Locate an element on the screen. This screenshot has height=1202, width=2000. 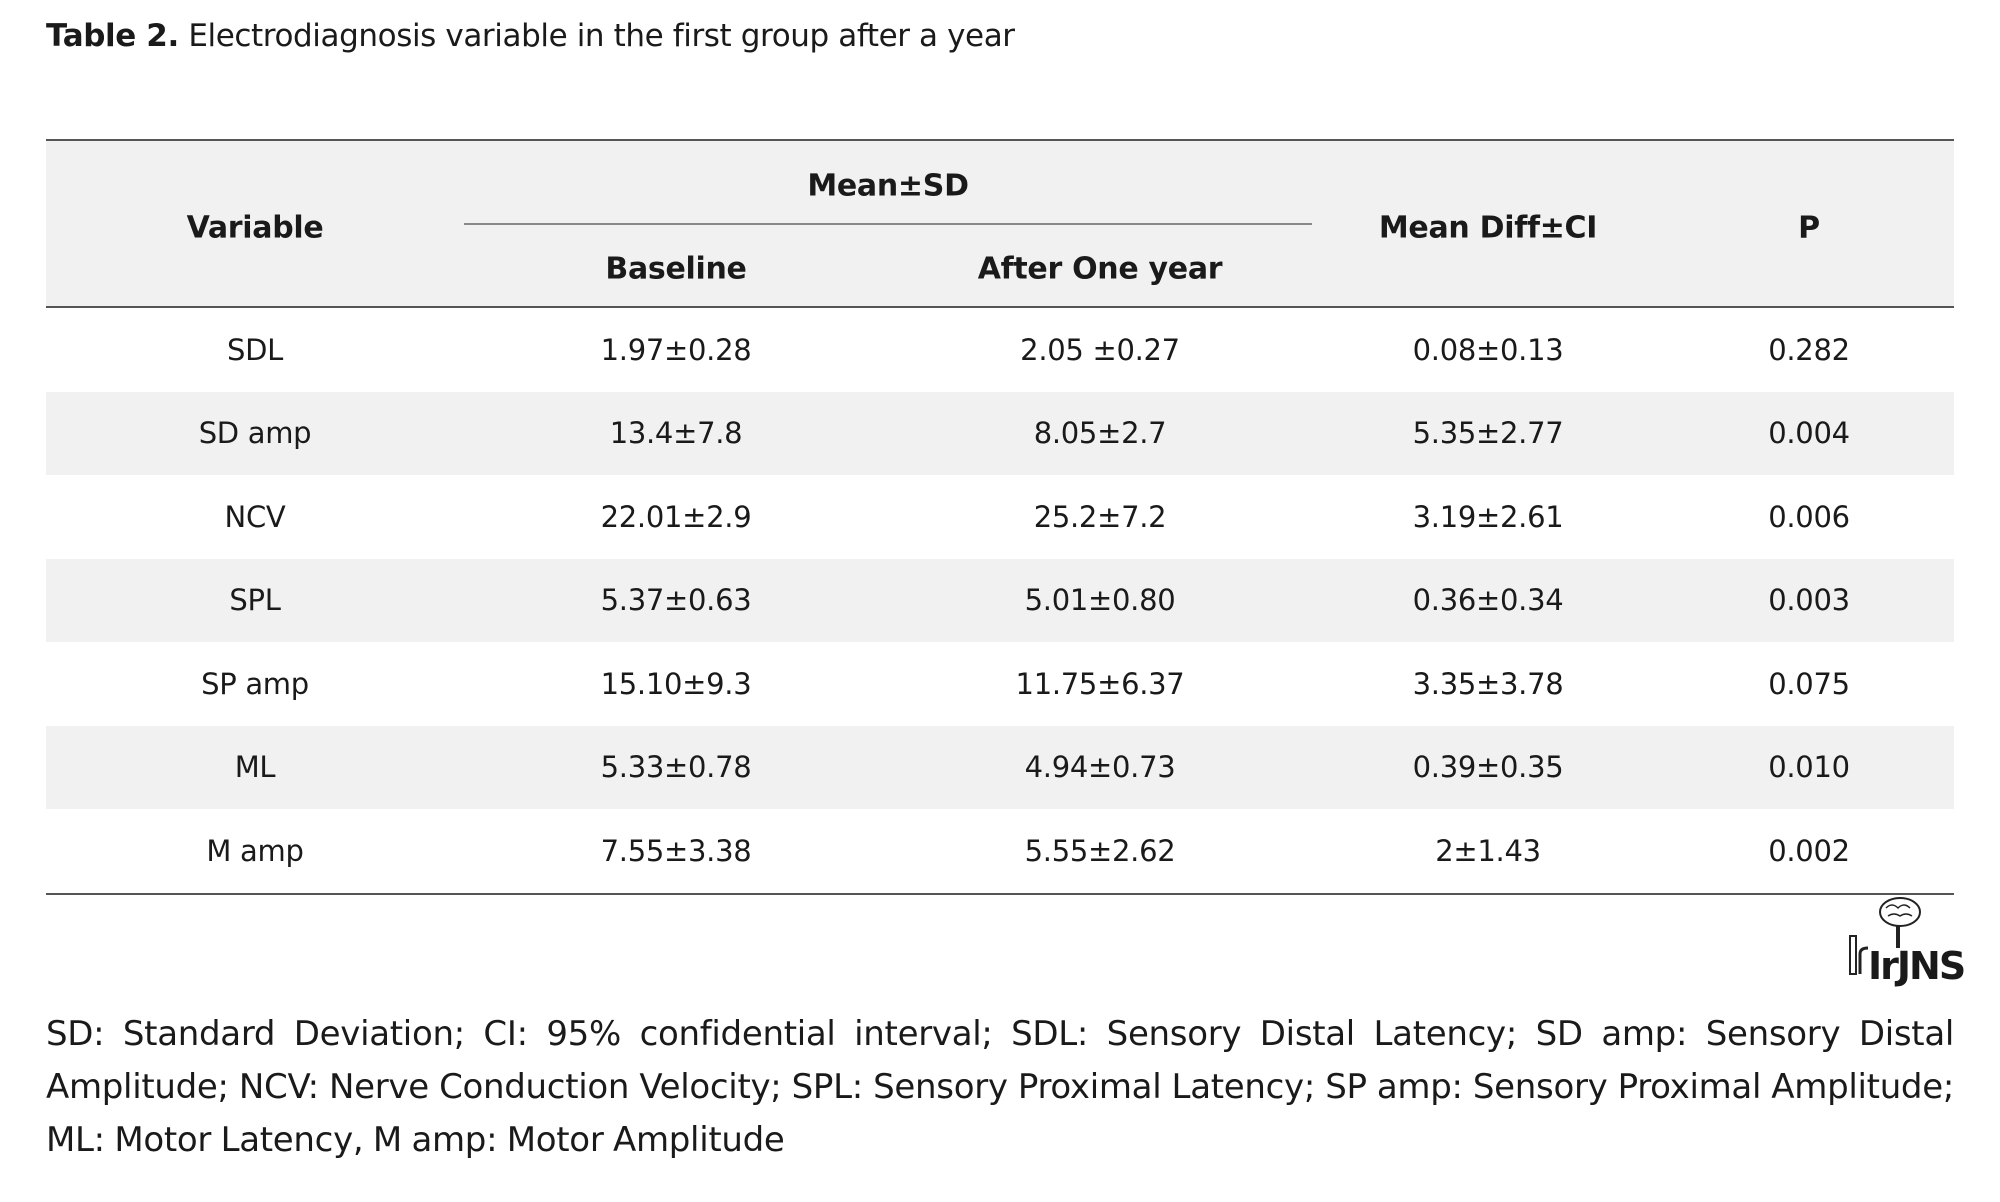
header-mean-diff: Mean Diff±CI is located at coordinates (1488, 228).